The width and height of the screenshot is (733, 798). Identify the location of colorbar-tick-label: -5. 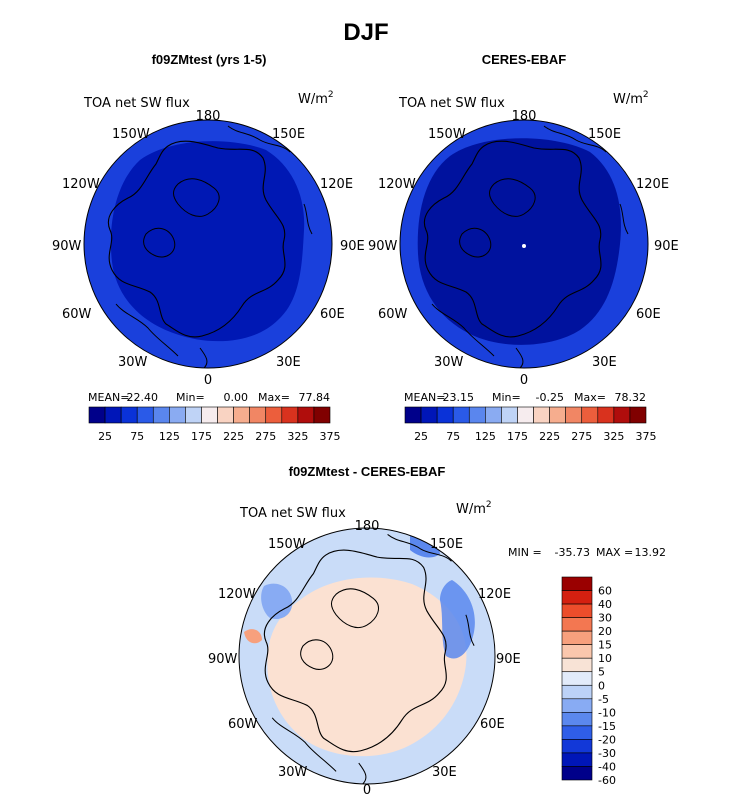
(603, 699).